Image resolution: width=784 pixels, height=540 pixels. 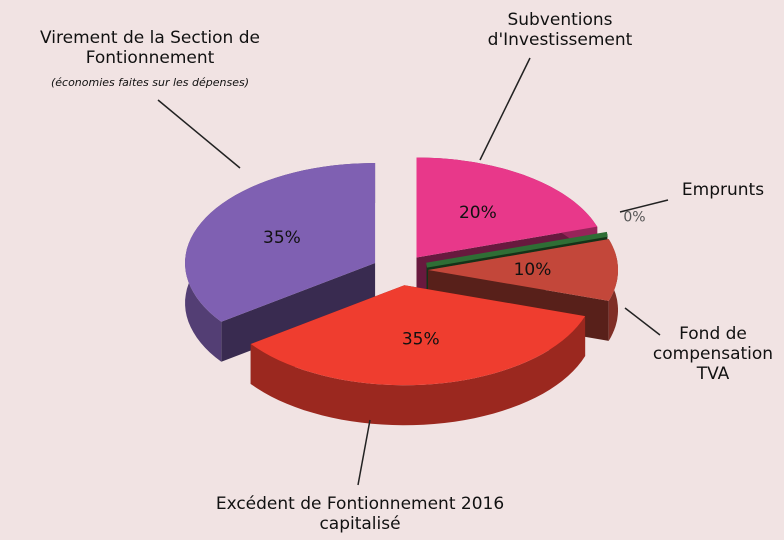 I want to click on value-label: 20%, so click(x=478, y=213).